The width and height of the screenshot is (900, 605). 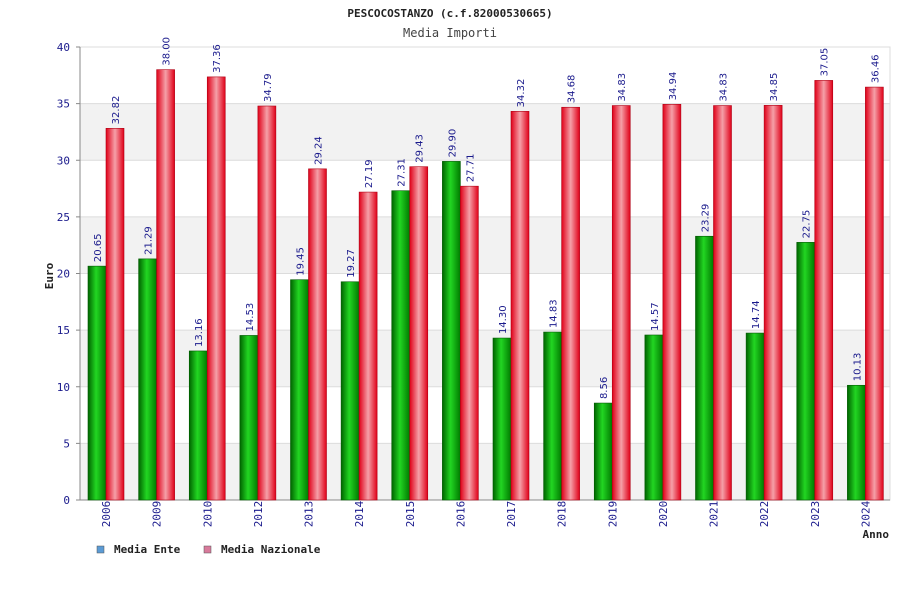 What do you see at coordinates (250, 317) in the screenshot?
I see `bar-value-label: 14.53` at bounding box center [250, 317].